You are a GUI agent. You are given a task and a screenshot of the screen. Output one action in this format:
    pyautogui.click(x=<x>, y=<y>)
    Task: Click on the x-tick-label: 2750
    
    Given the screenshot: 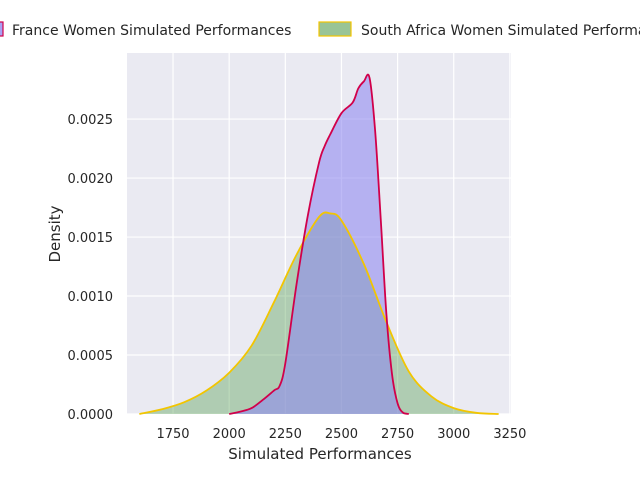 What is the action you would take?
    pyautogui.click(x=397, y=434)
    